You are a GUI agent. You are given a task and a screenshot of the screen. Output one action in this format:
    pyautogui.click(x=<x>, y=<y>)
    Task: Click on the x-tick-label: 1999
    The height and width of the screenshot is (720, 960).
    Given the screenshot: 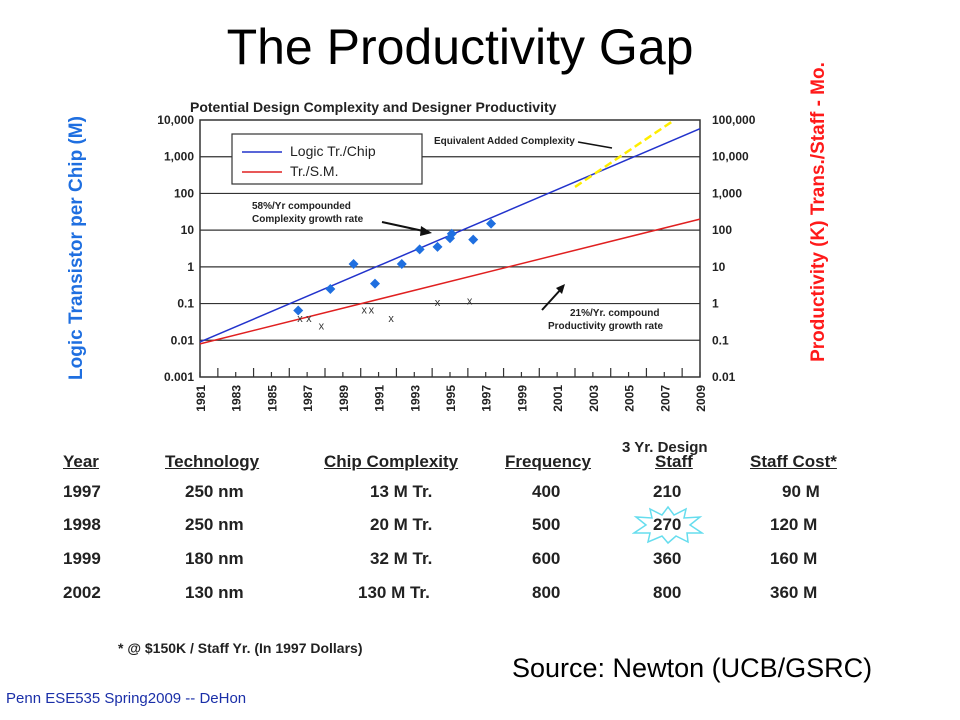 What is the action you would take?
    pyautogui.click(x=522, y=398)
    